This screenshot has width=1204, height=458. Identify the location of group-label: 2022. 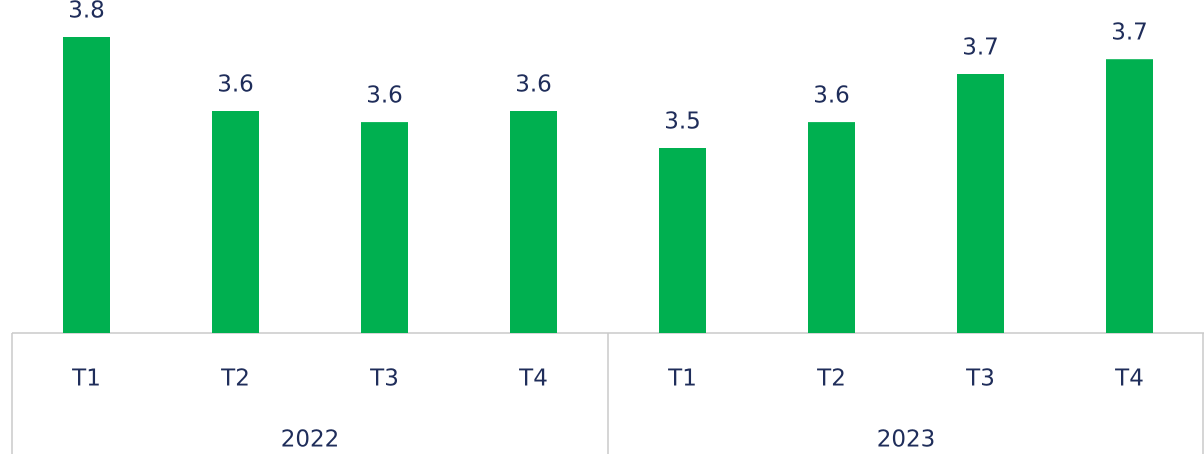
(310, 440).